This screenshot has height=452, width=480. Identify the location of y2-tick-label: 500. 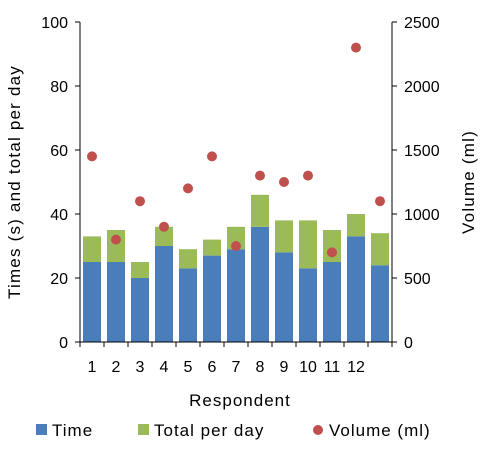
(417, 279).